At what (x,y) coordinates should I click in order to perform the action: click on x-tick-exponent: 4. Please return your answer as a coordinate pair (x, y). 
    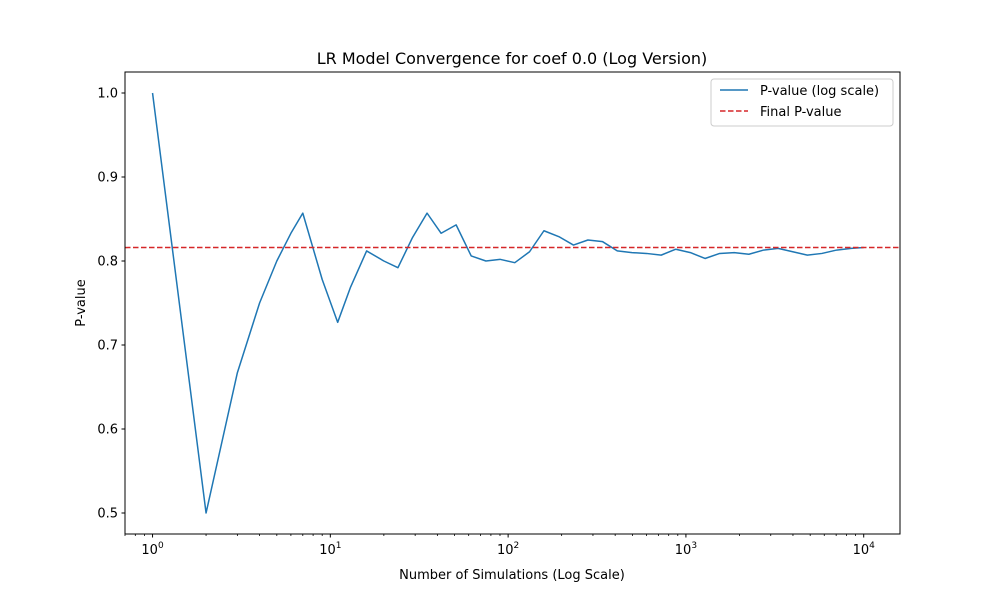
    Looking at the image, I should click on (872, 546).